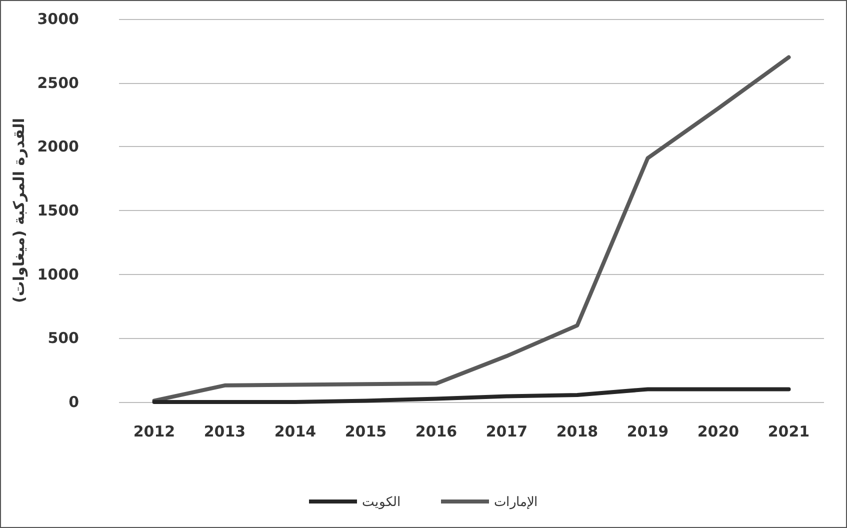  I want to click on y-axis-title: القدرة المركبة (ميغاوات), so click(19, 211).